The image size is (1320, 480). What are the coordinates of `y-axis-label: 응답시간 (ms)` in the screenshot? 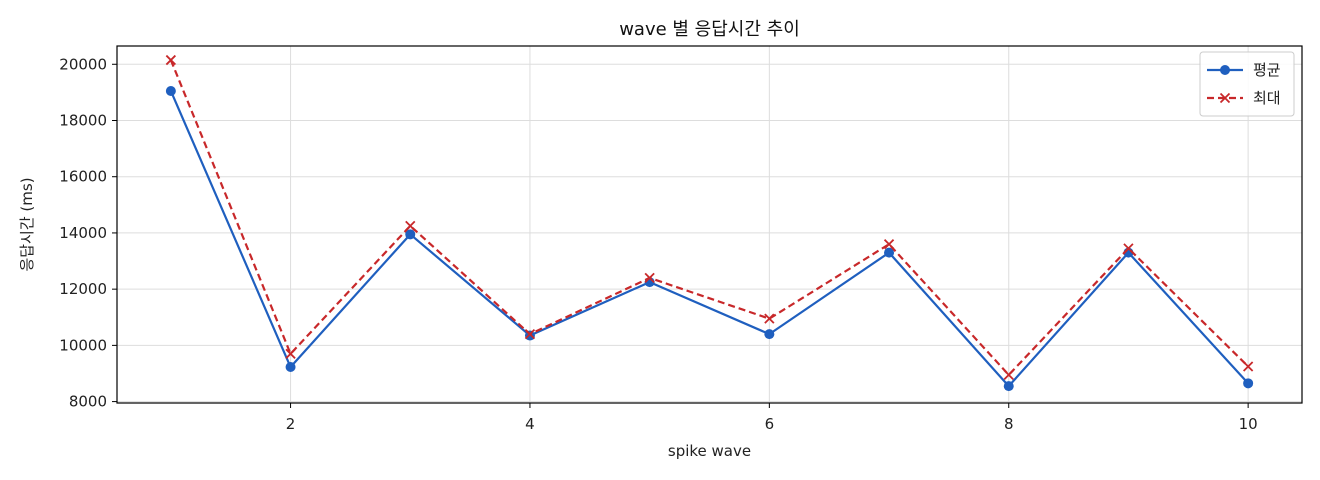 It's located at (27, 224).